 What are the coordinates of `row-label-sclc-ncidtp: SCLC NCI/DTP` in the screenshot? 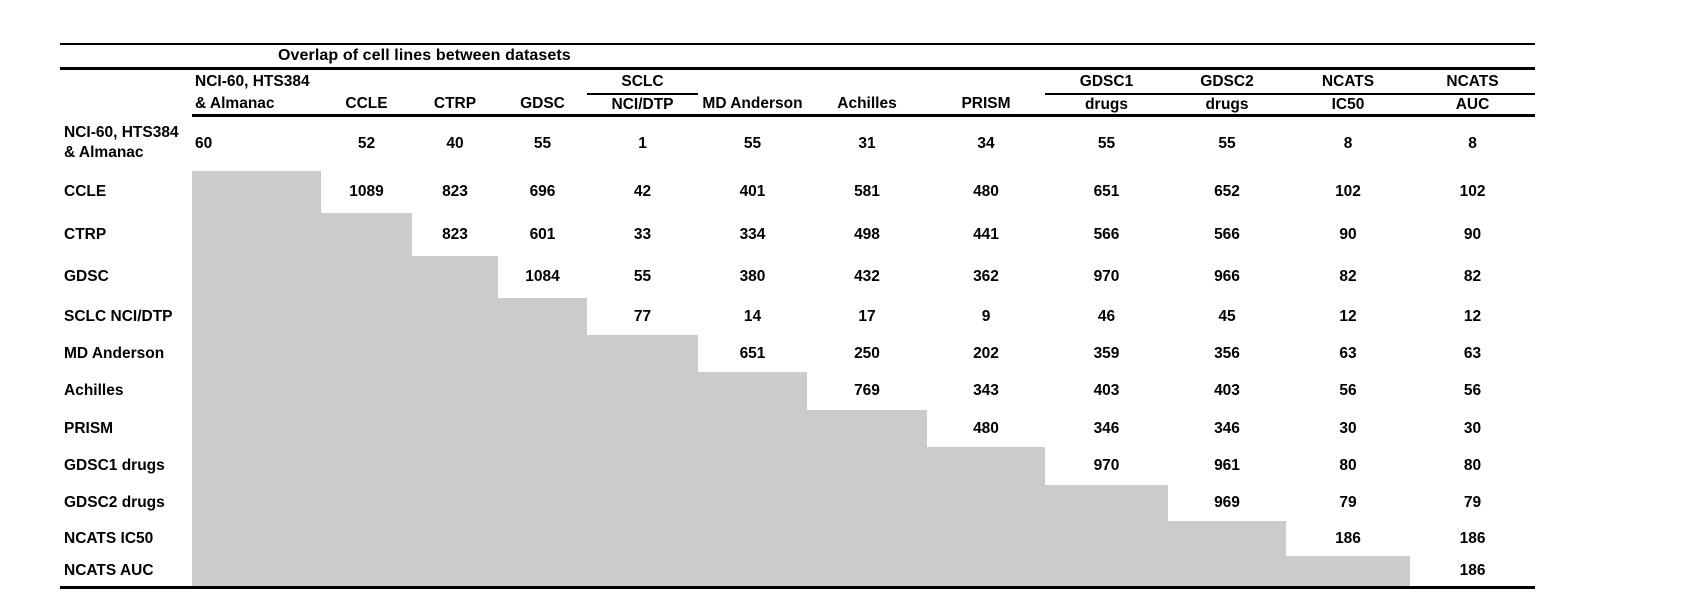 It's located at (118, 316).